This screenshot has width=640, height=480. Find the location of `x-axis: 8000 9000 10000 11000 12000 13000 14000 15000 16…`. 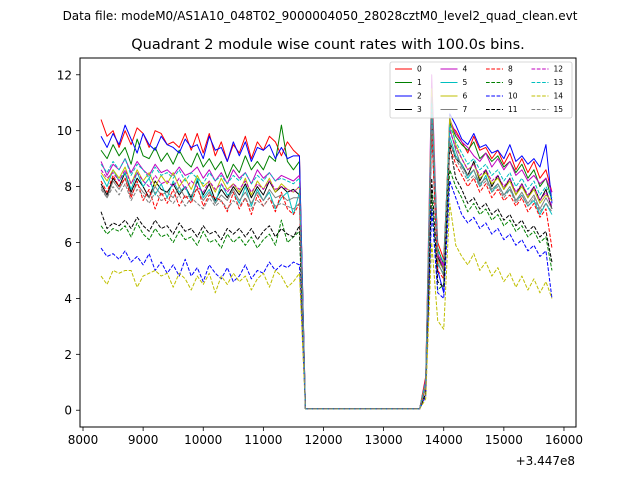

x-axis: 8000 9000 10000 11000 12000 13000 14000 15000 16… is located at coordinates (325, 437).